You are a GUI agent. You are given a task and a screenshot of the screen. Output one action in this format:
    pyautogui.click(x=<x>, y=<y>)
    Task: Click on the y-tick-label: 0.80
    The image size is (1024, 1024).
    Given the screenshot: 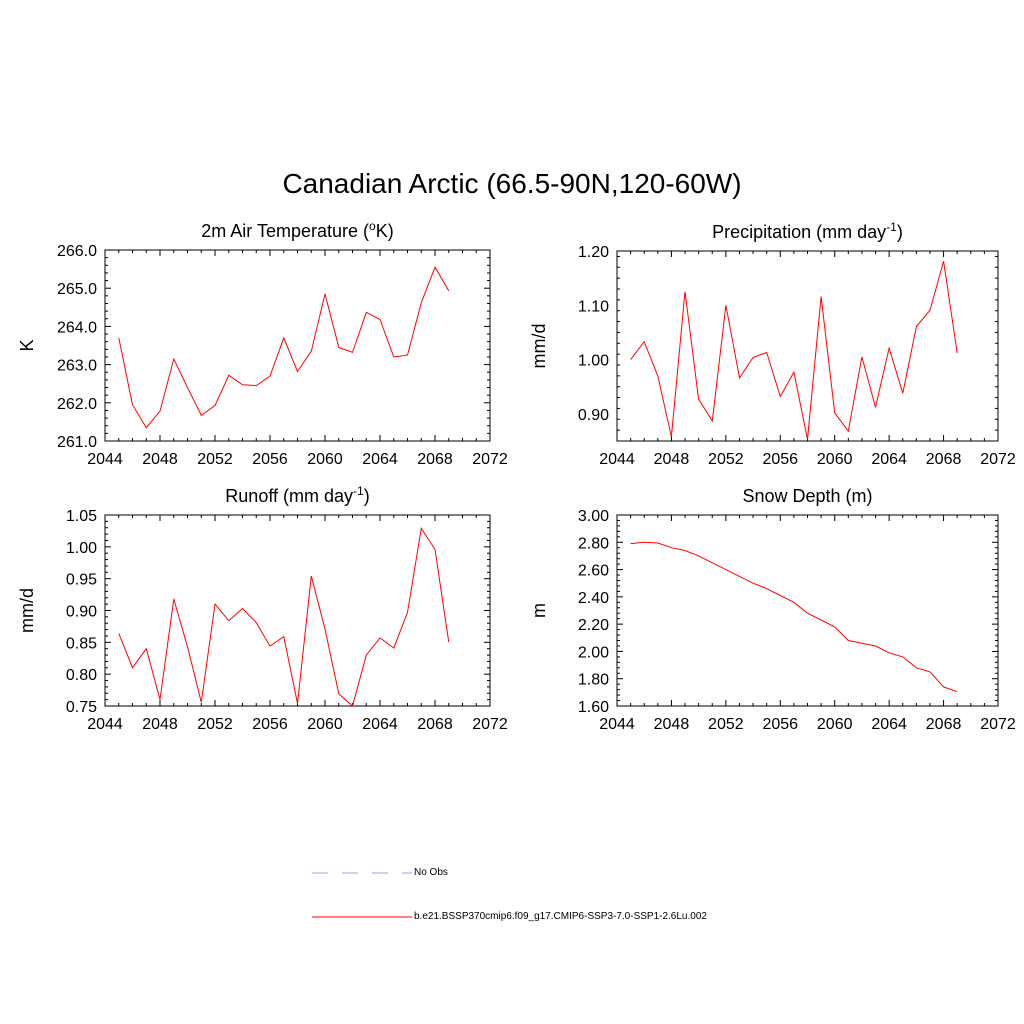 What is the action you would take?
    pyautogui.click(x=81, y=675)
    